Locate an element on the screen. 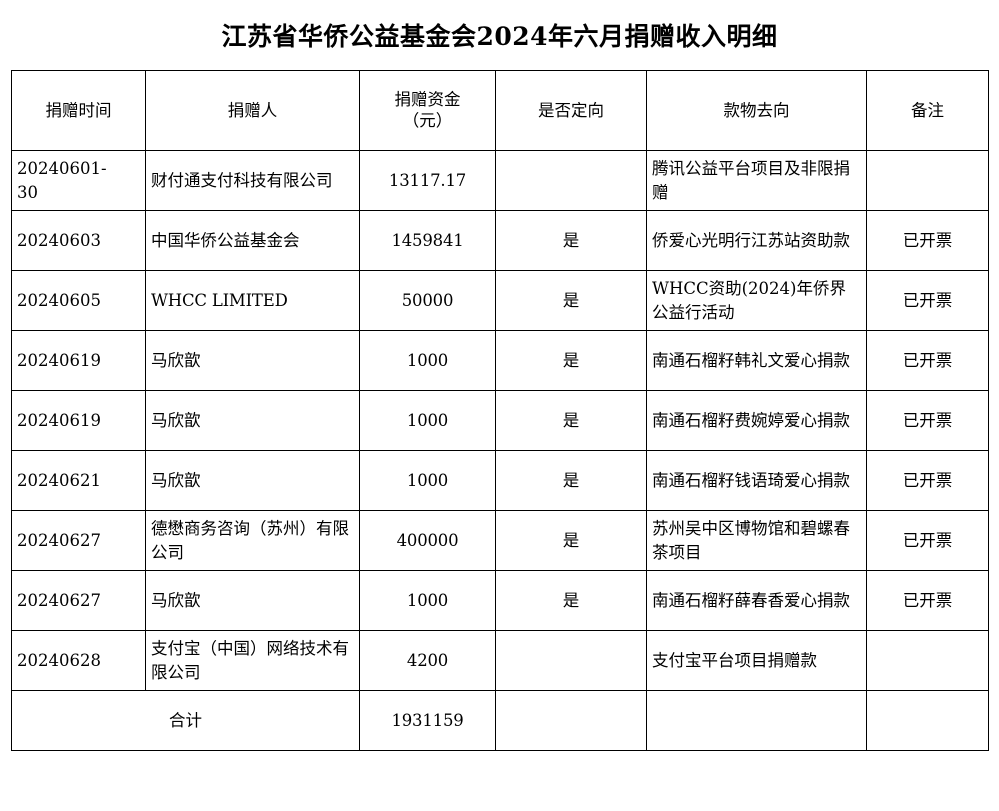 This screenshot has height=811, width=999. cell-date-line2: 30 is located at coordinates (27, 192).